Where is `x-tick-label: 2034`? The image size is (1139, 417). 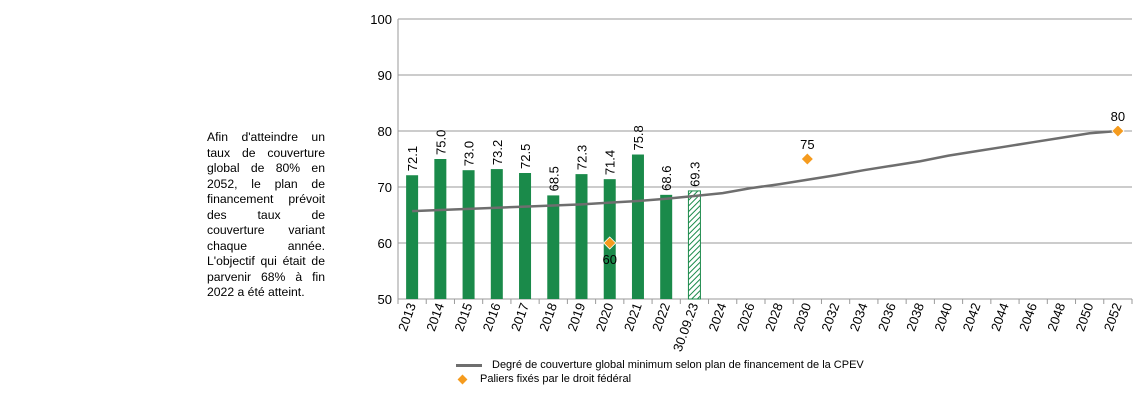
x-tick-label: 2034 is located at coordinates (859, 317).